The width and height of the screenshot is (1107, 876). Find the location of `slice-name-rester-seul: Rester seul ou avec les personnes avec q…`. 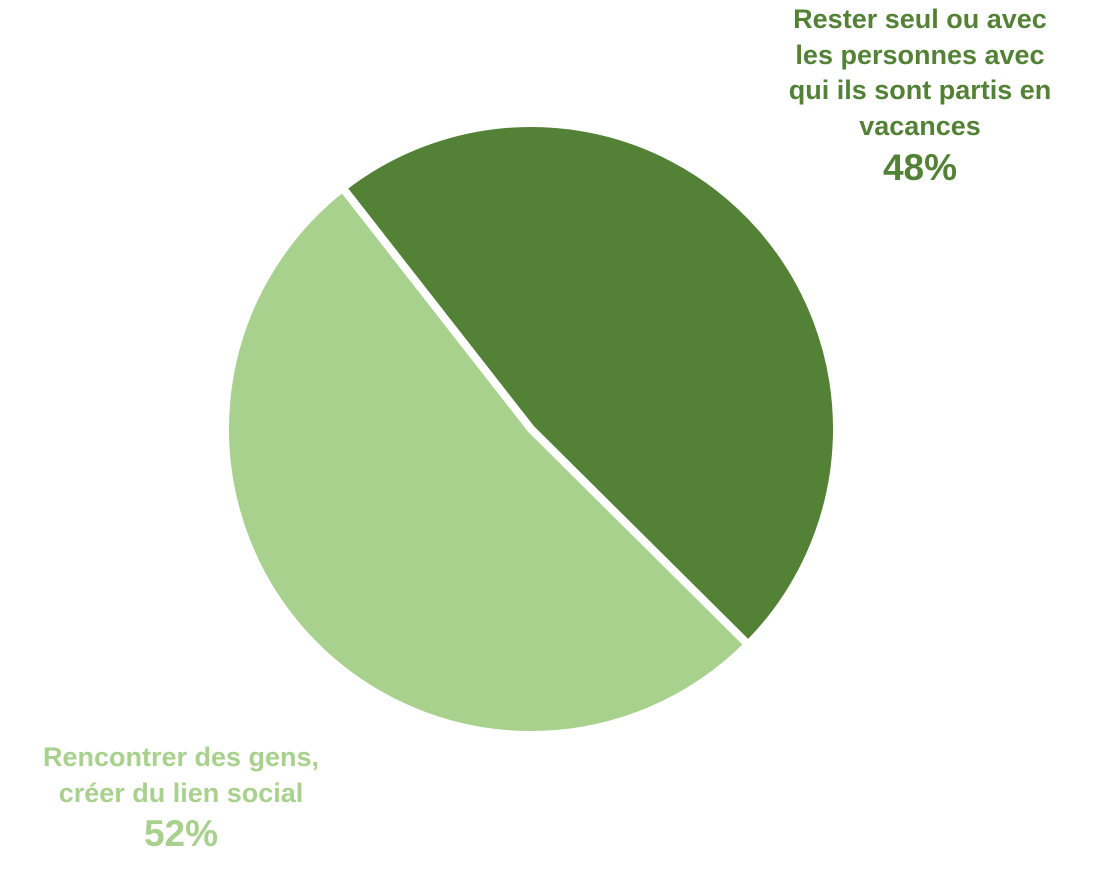

slice-name-rester-seul: Rester seul ou avec les personnes avec q… is located at coordinates (920, 73).